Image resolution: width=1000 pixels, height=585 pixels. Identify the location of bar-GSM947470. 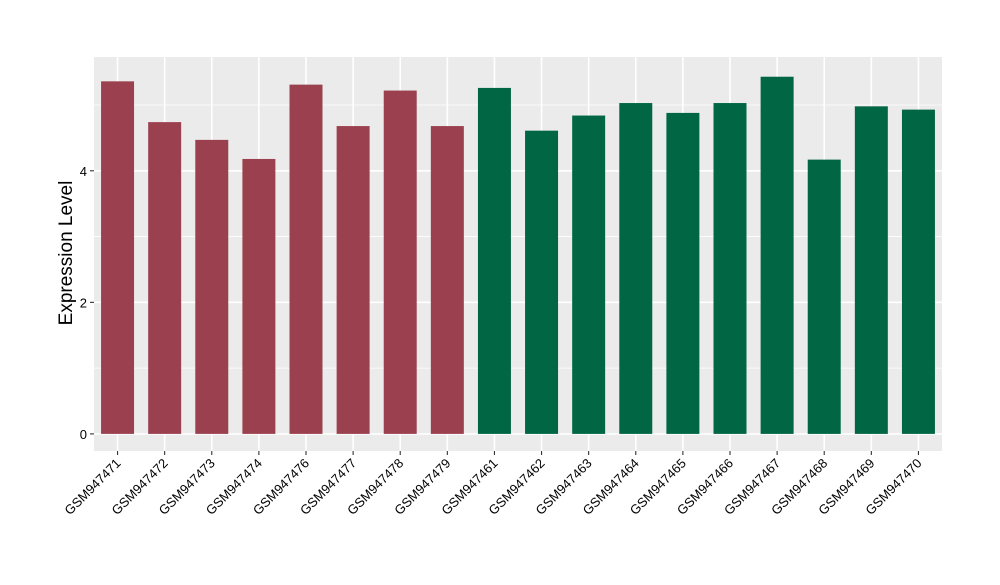
(918, 271).